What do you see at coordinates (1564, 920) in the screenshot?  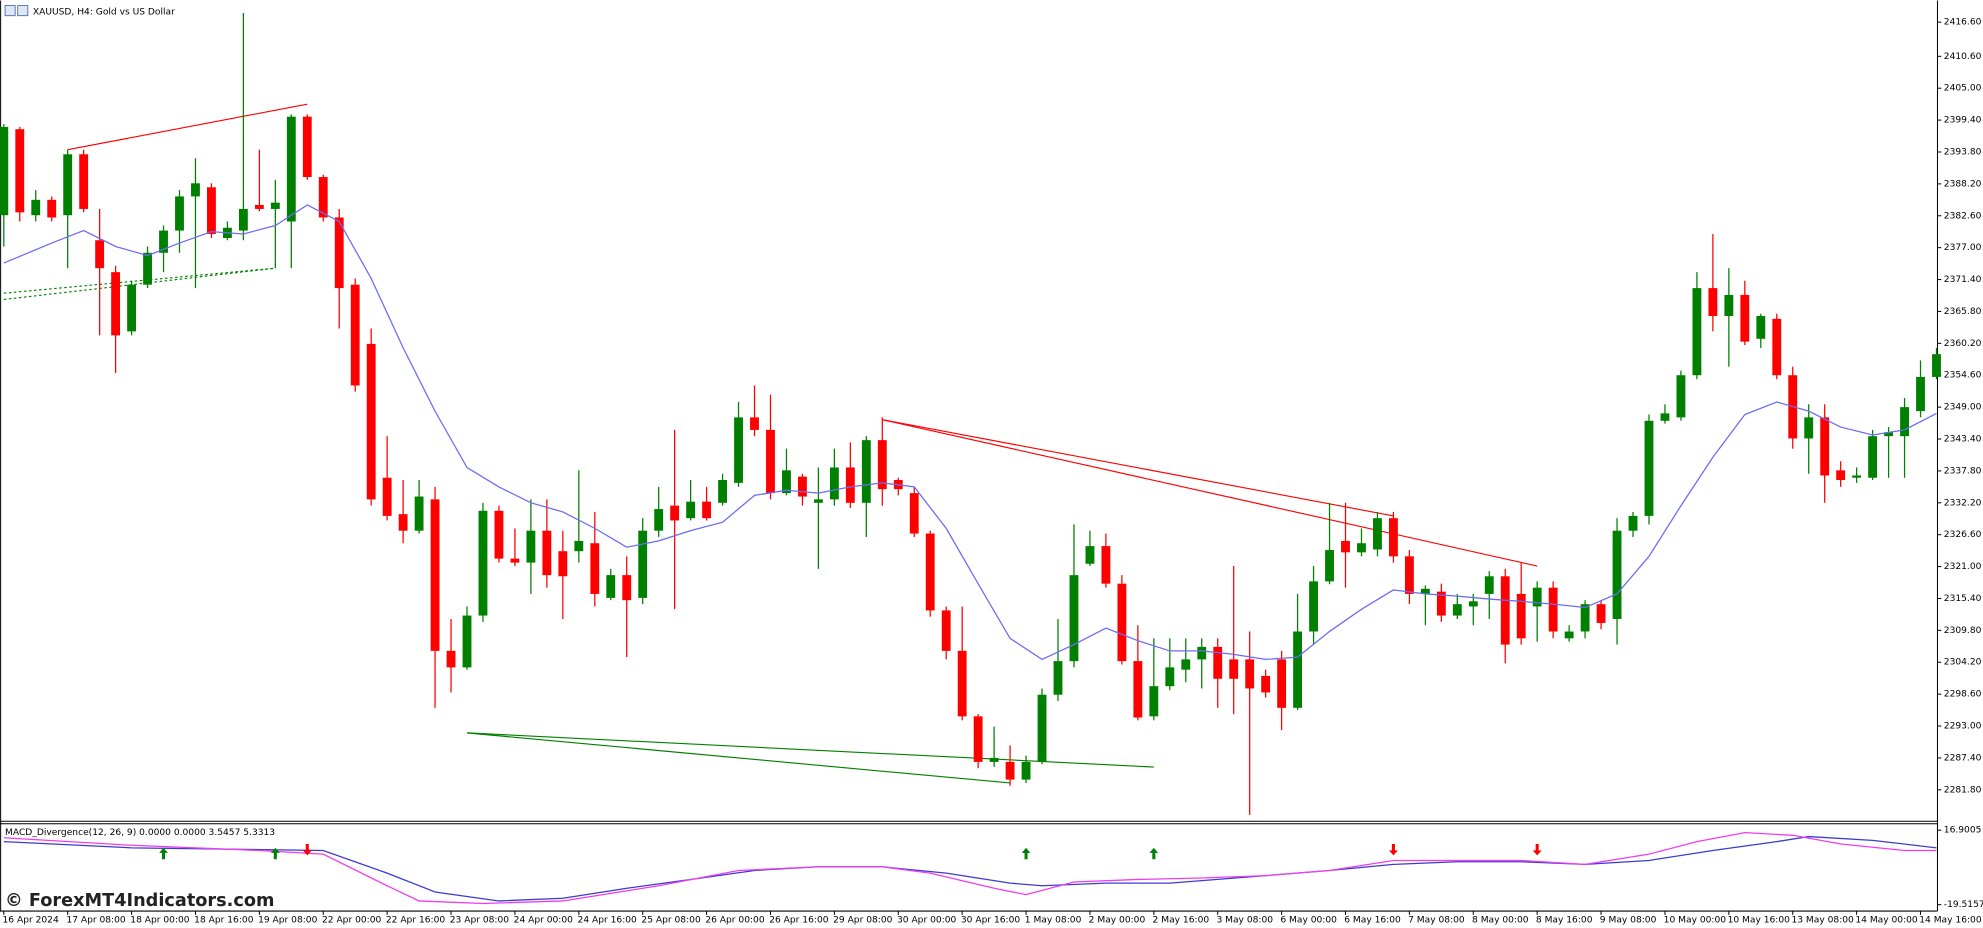 I see `x-tick-label: 8 May 16:00` at bounding box center [1564, 920].